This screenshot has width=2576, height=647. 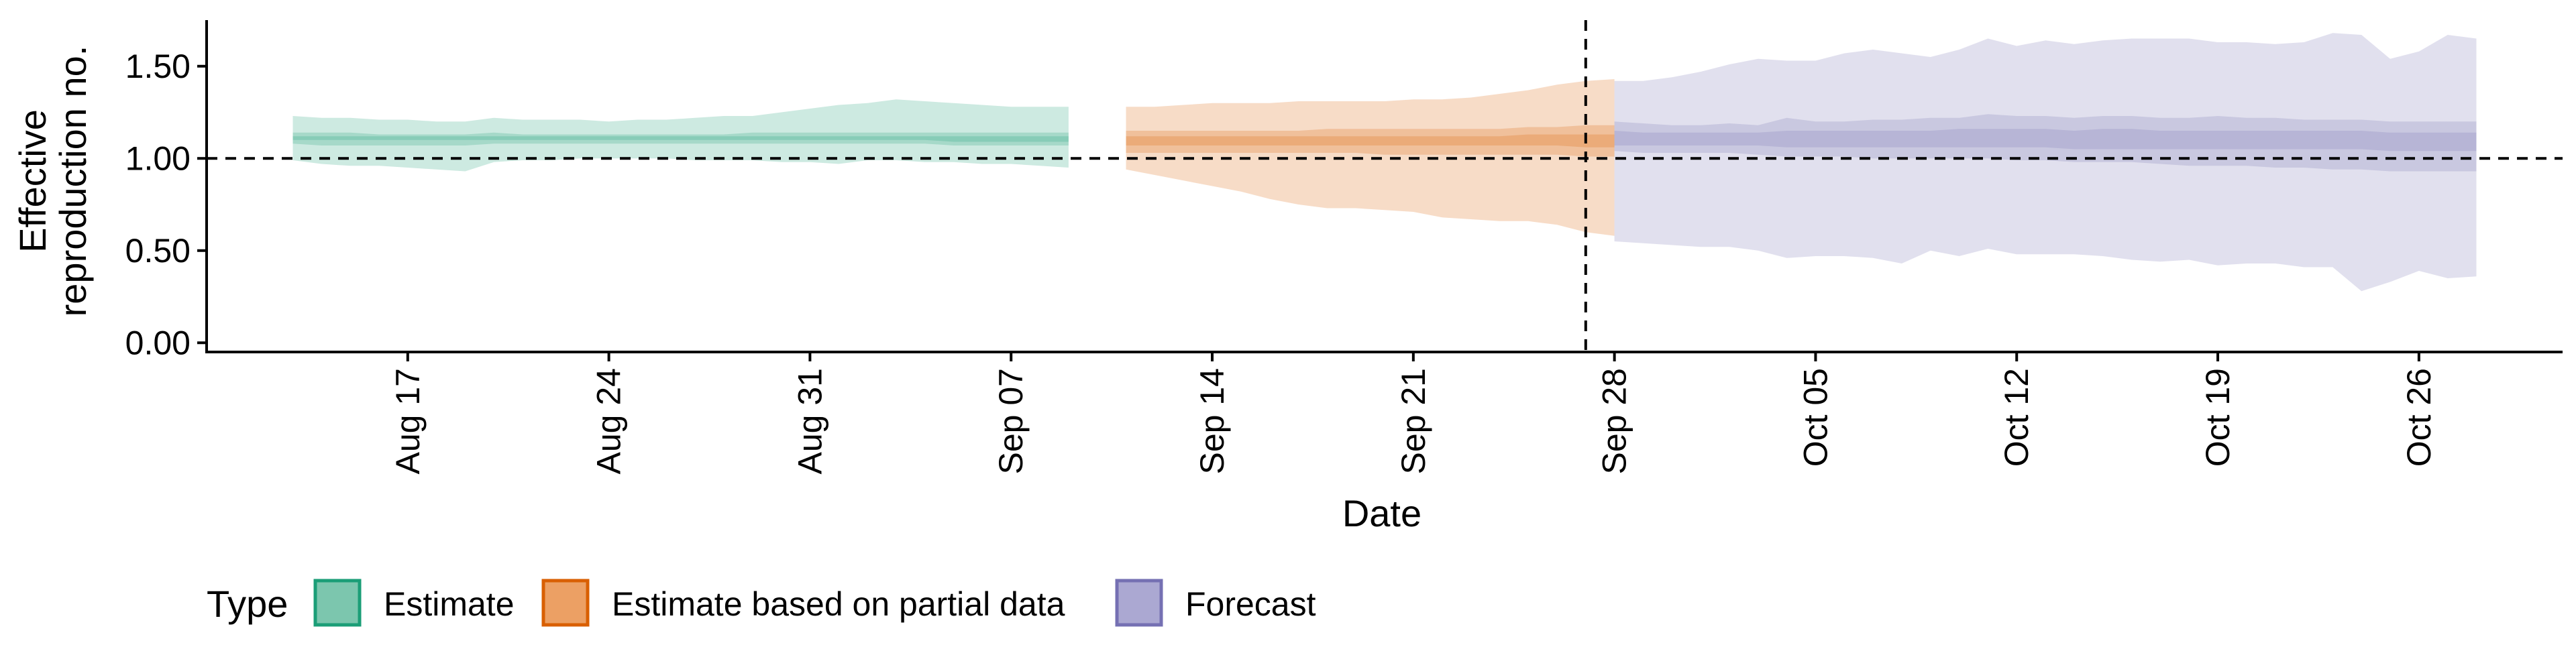 I want to click on y-axis-title-line-1: Effective, so click(x=32, y=181).